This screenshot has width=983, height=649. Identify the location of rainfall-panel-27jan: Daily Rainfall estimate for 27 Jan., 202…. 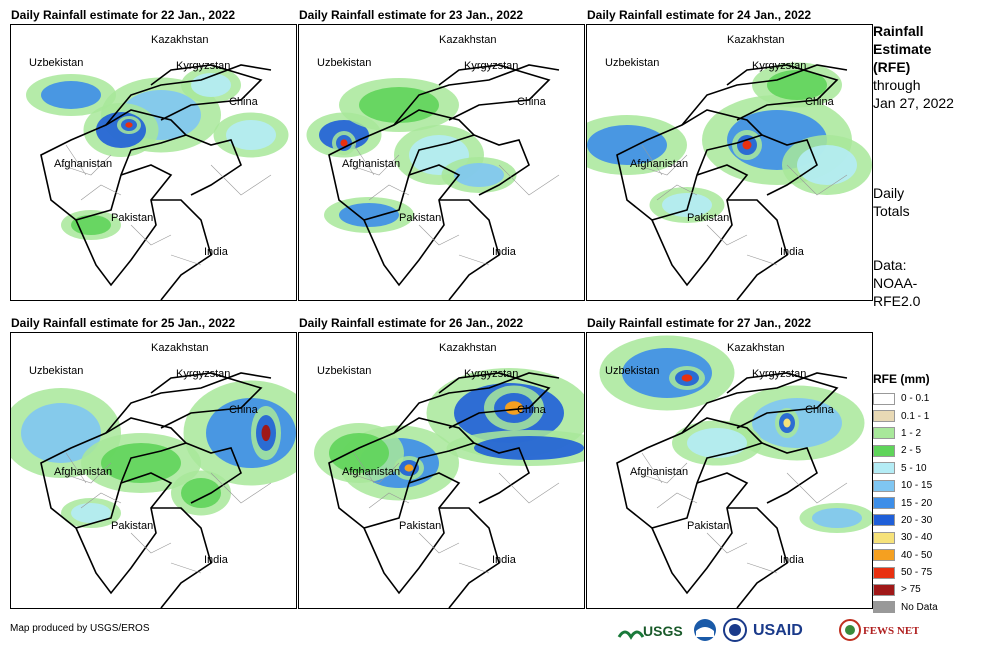
(730, 462).